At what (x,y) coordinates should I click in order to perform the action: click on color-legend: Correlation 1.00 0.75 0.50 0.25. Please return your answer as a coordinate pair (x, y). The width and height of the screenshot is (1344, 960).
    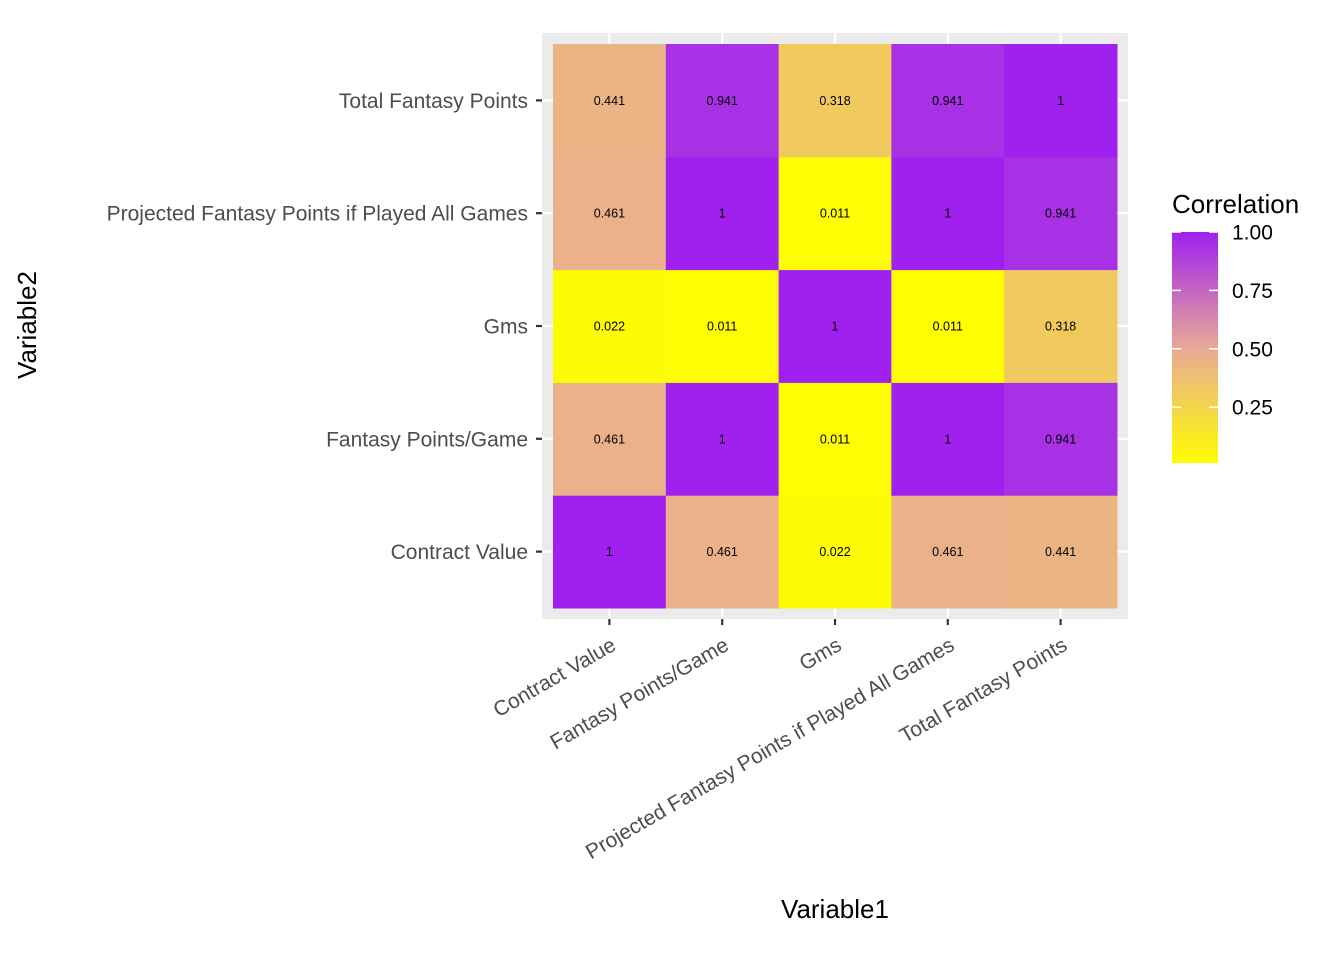
    Looking at the image, I should click on (1235, 326).